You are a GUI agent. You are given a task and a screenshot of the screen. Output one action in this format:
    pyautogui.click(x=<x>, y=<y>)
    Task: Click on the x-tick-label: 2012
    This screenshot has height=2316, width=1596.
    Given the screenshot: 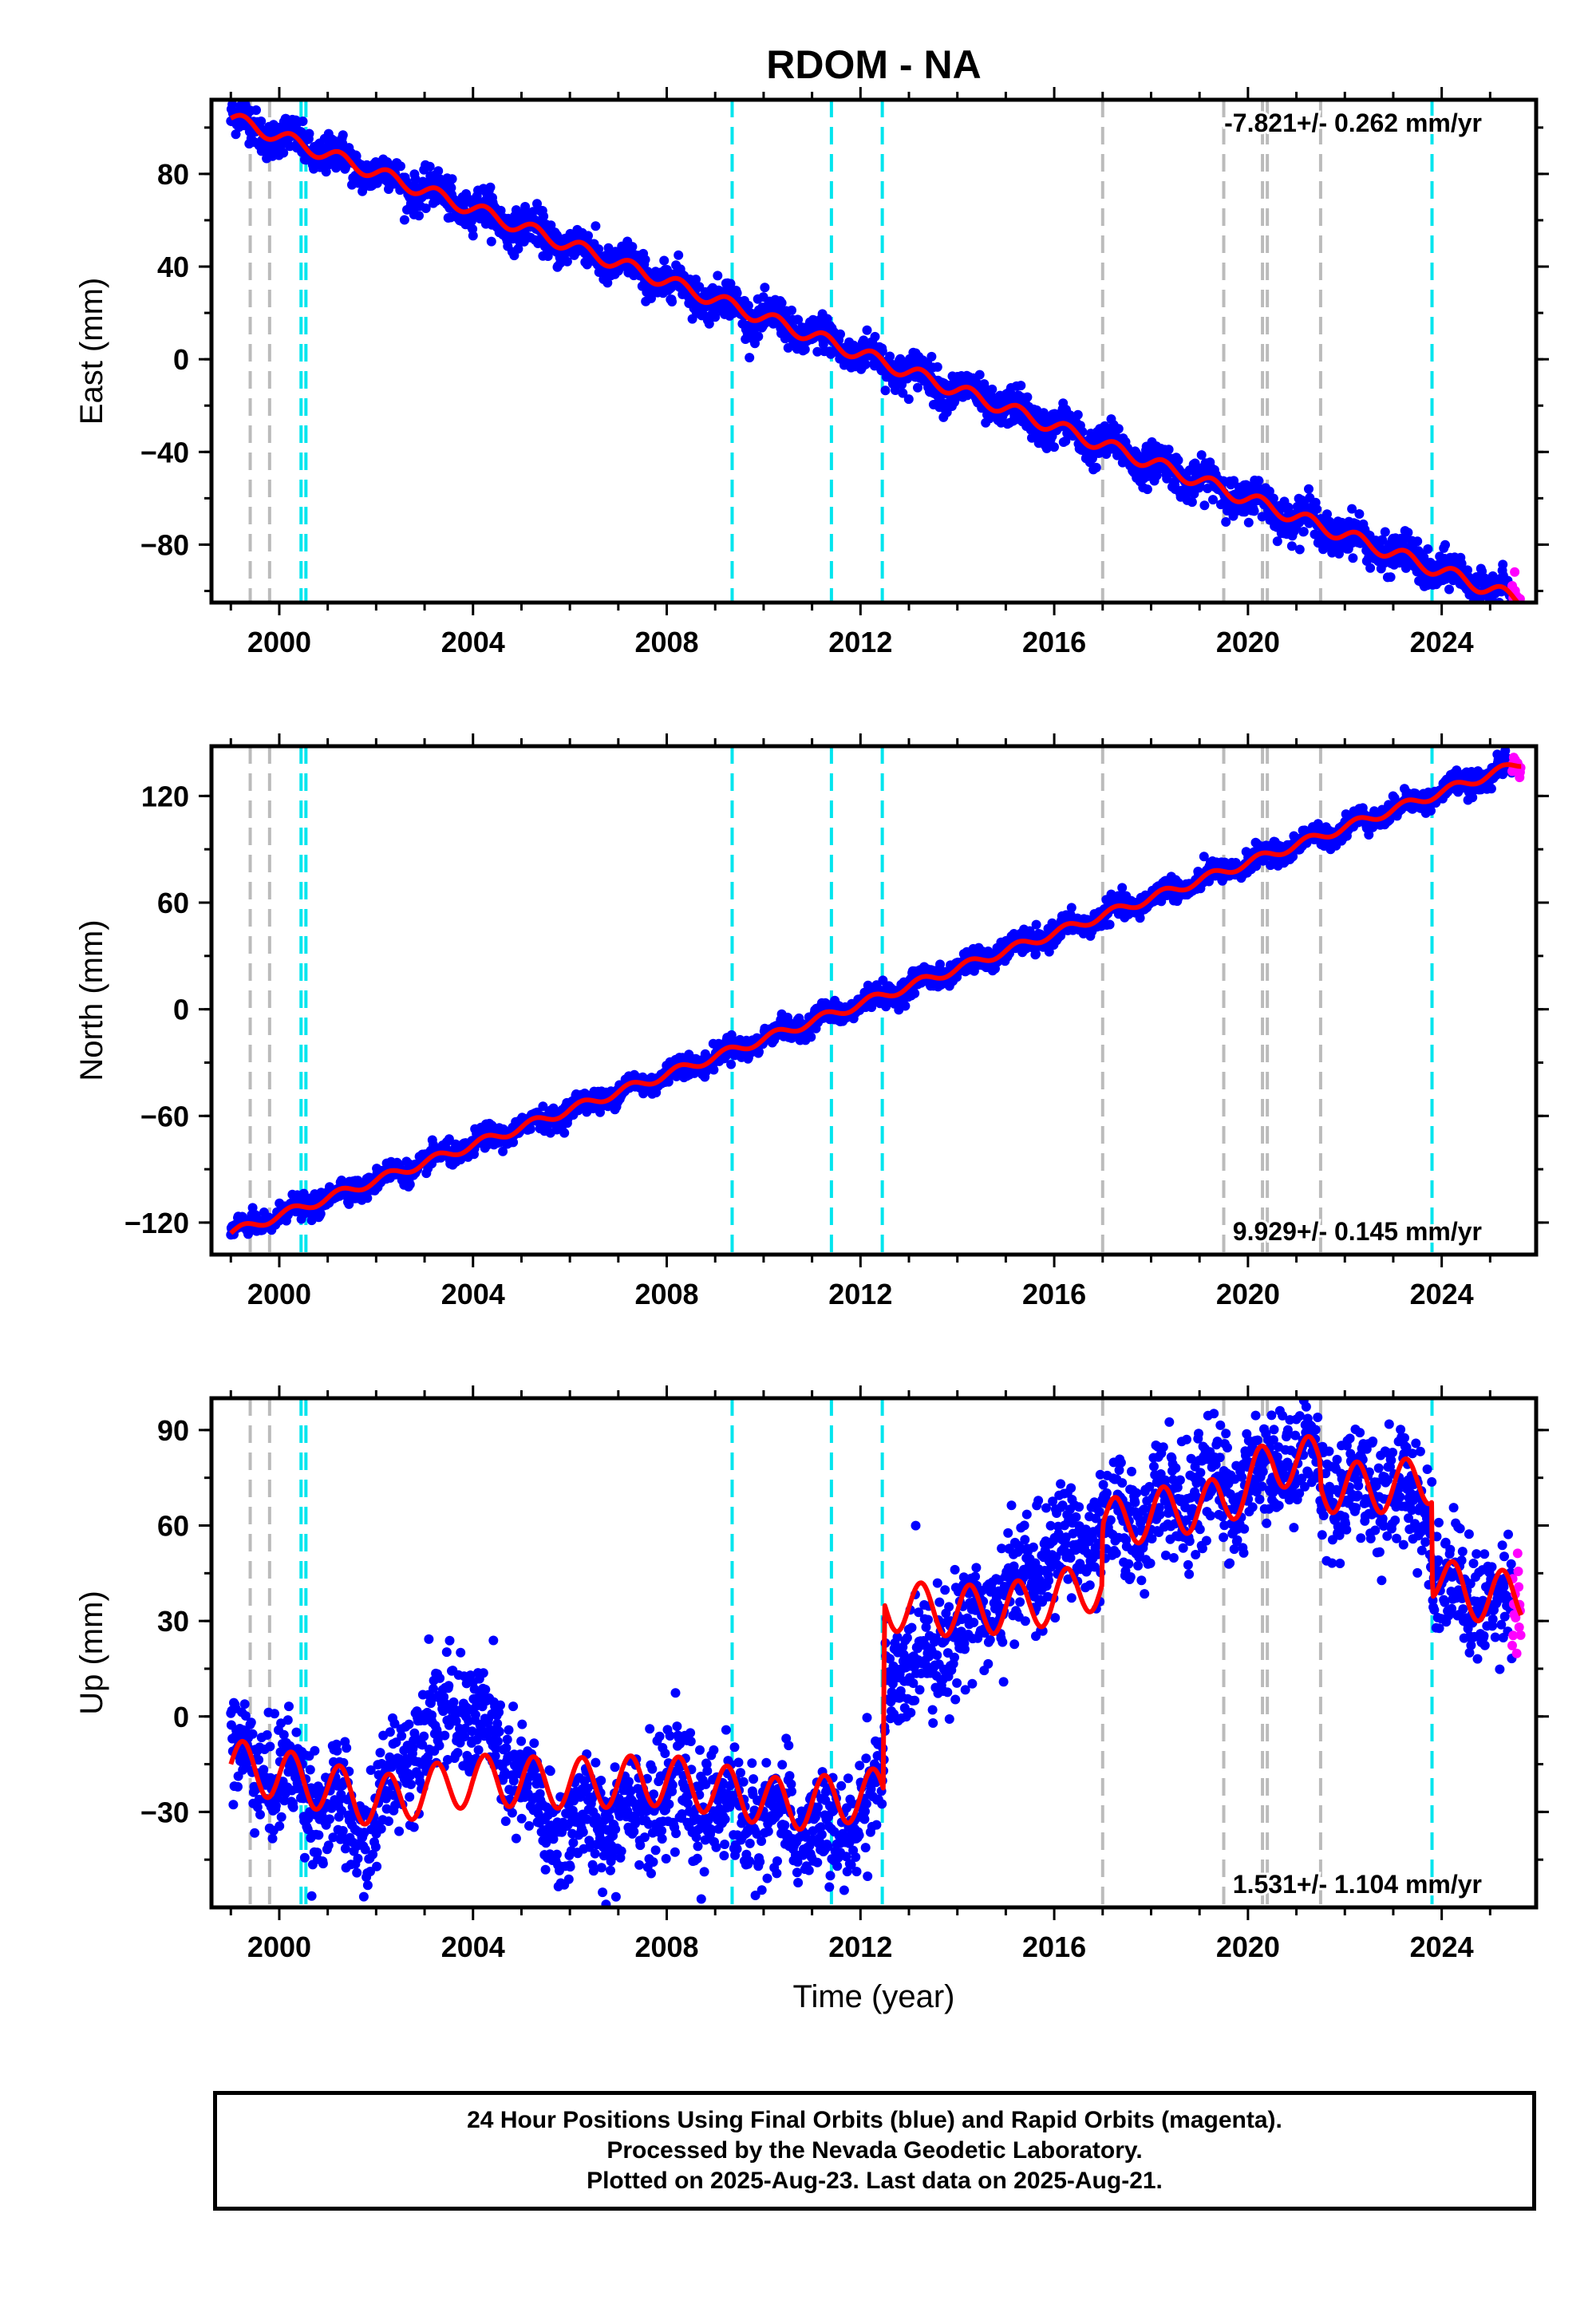 What is the action you would take?
    pyautogui.click(x=860, y=642)
    